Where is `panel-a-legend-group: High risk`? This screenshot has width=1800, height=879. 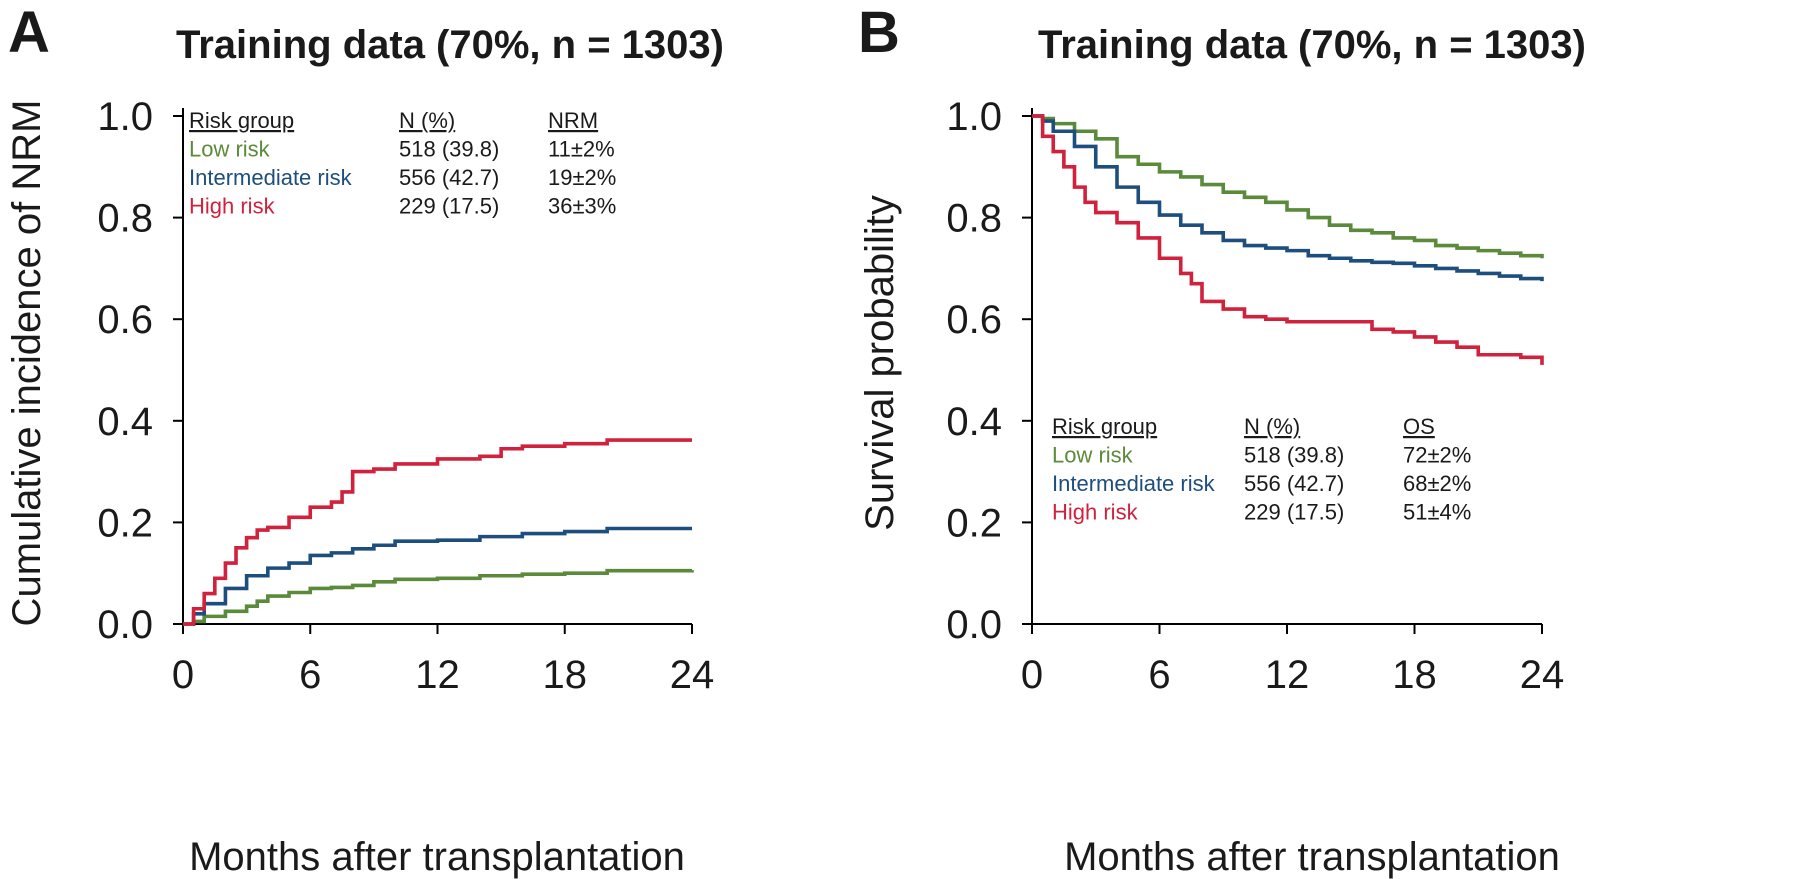 panel-a-legend-group: High risk is located at coordinates (232, 206).